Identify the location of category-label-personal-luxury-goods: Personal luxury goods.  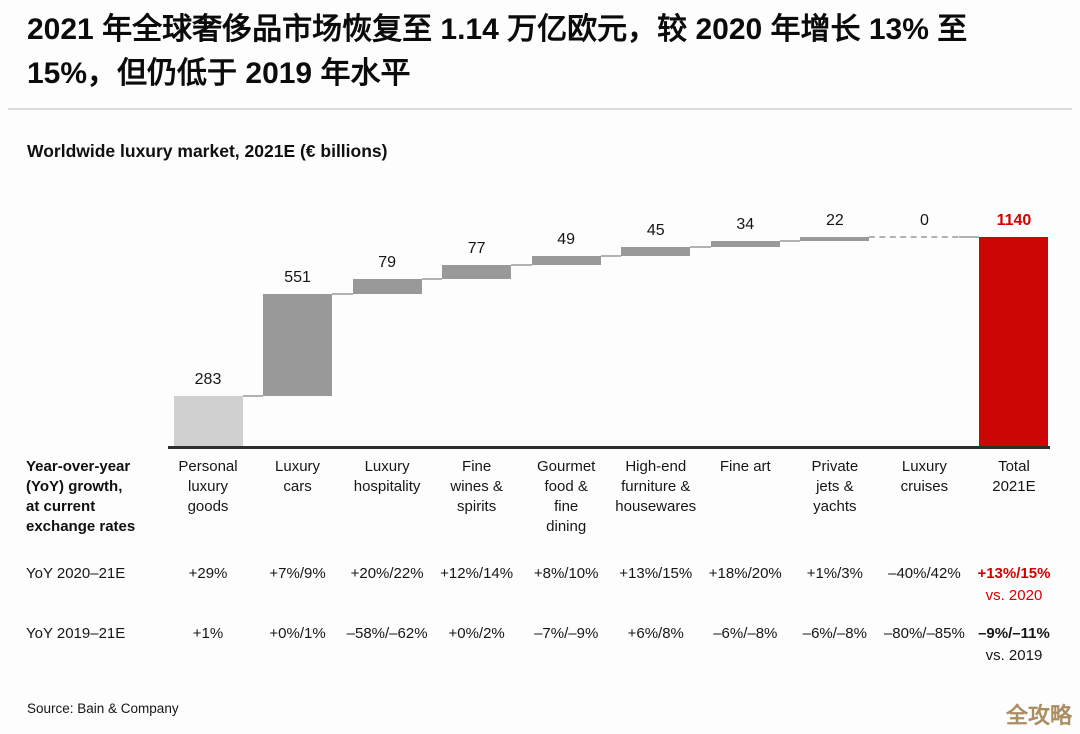
(208, 487).